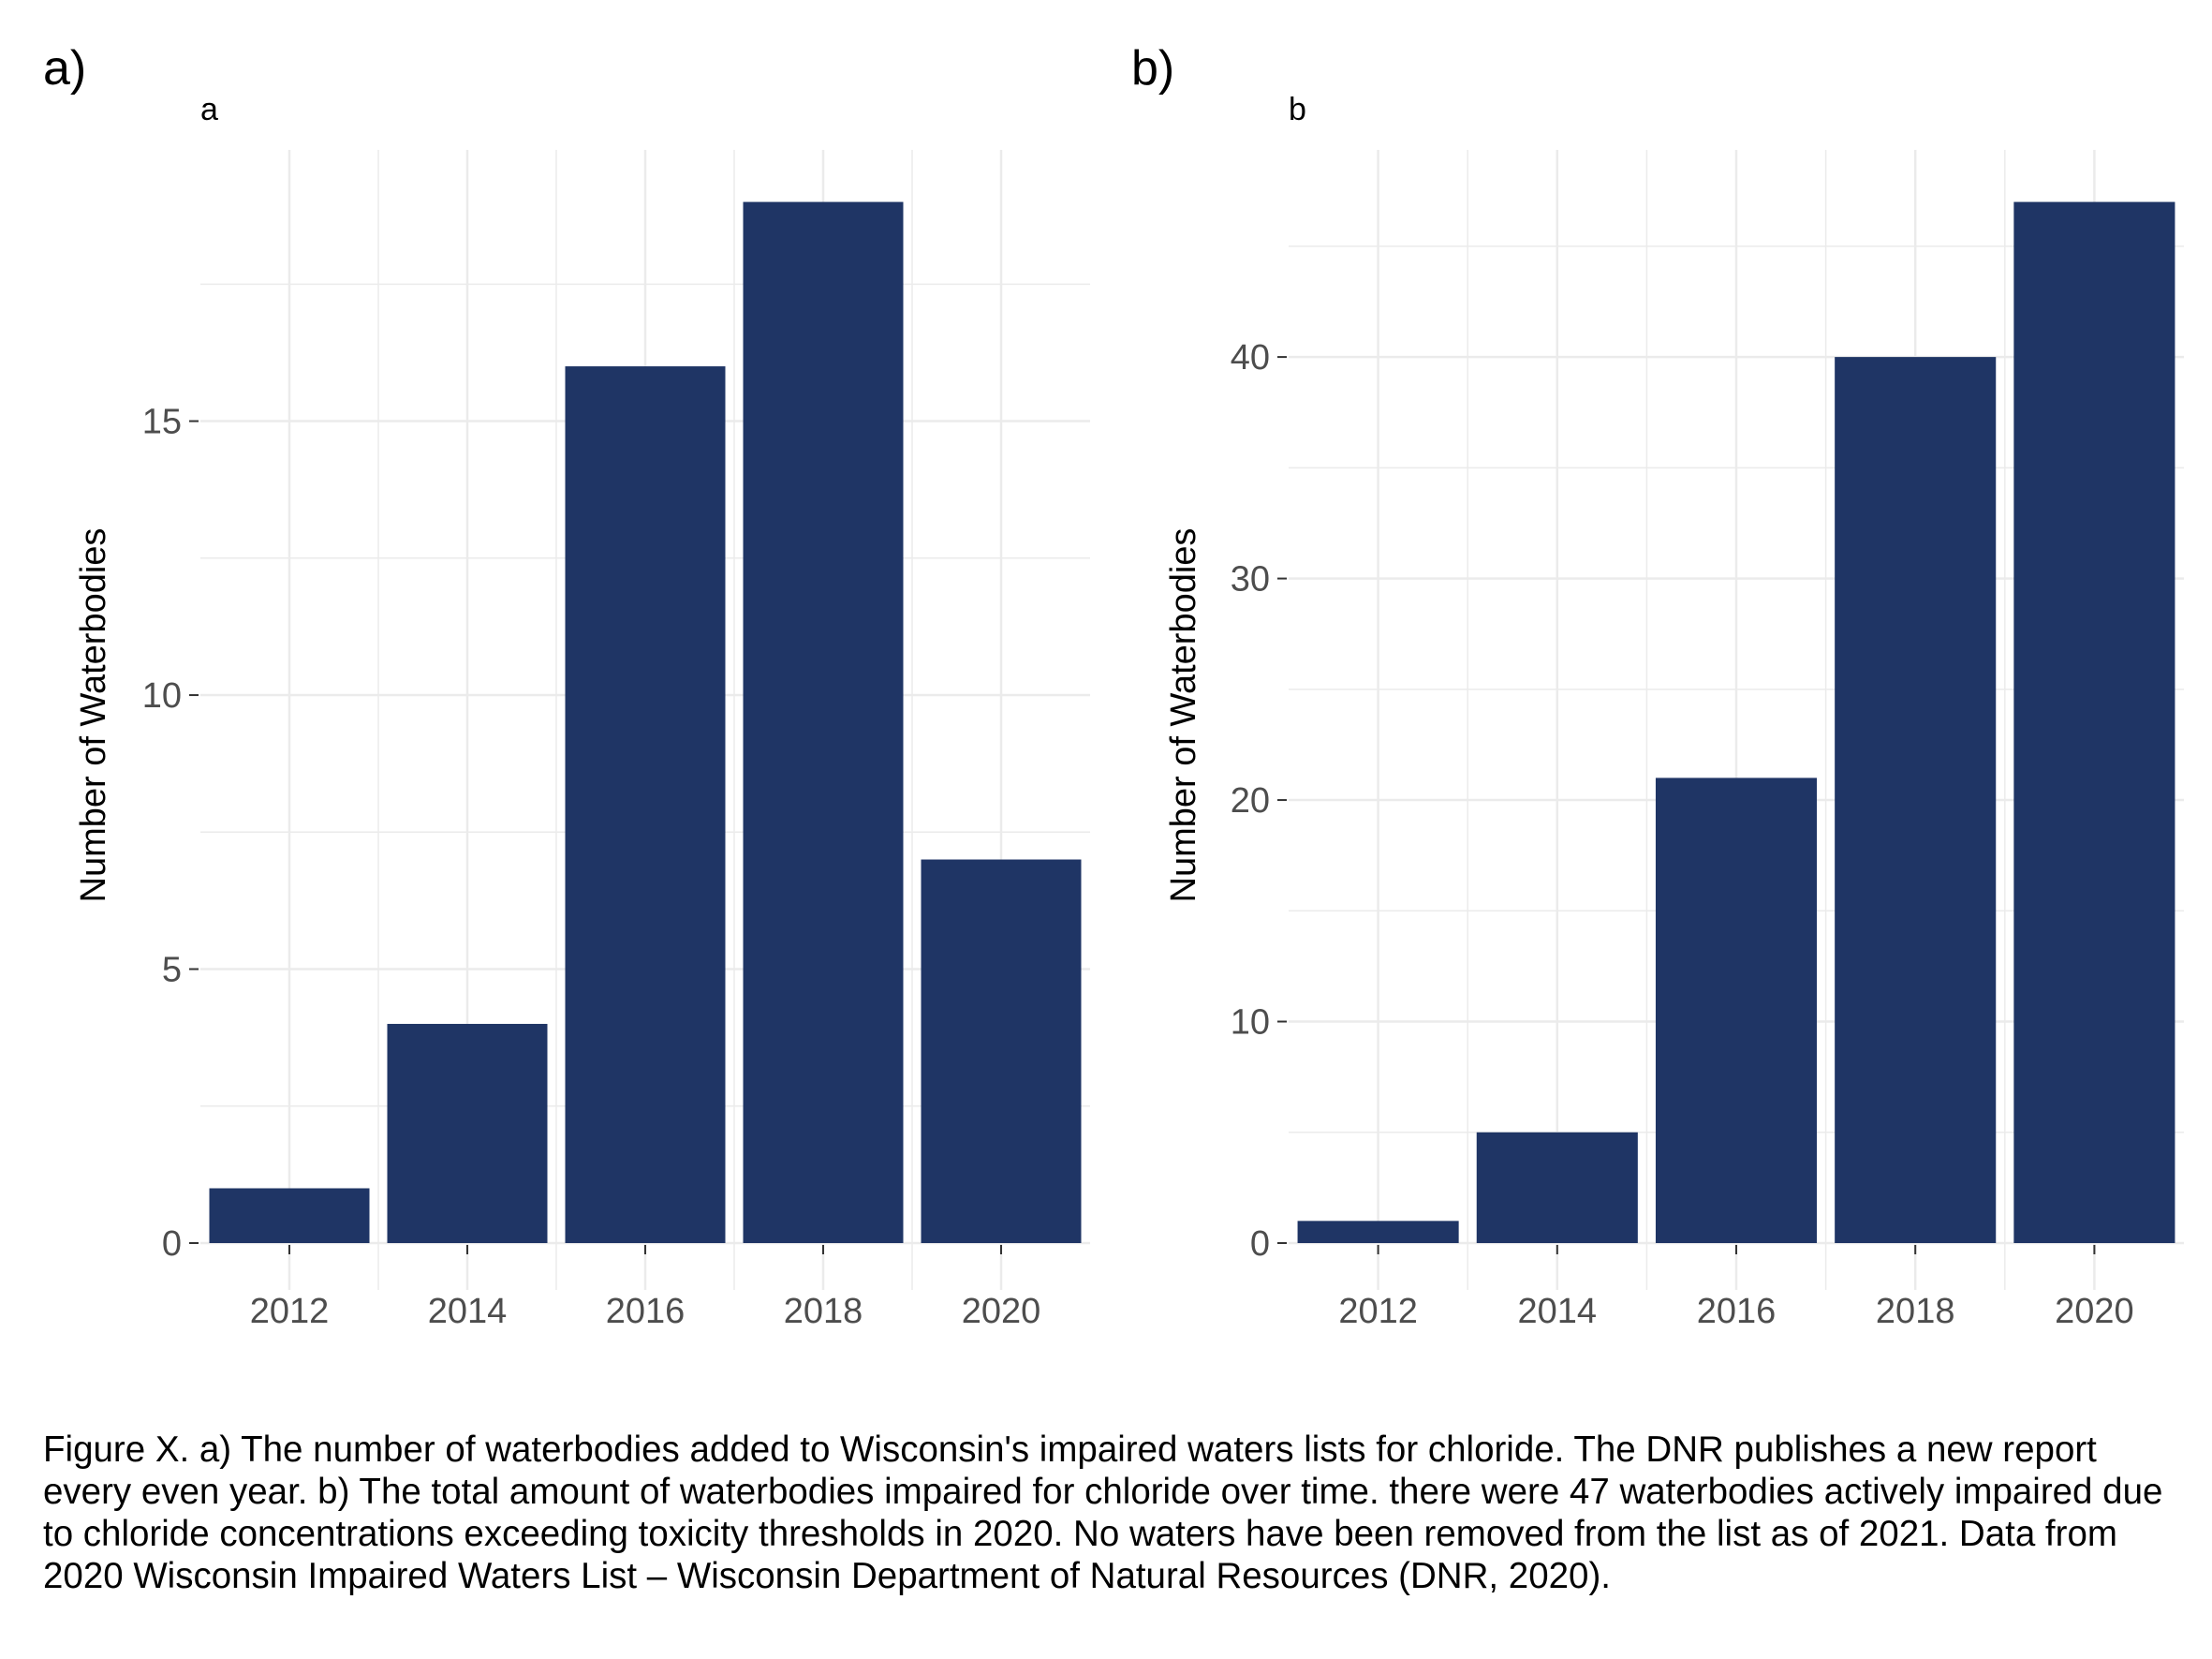 The height and width of the screenshot is (1659, 2212). Describe the element at coordinates (1915, 1312) in the screenshot. I see `panel-b-x-tick-label: 2018` at that location.